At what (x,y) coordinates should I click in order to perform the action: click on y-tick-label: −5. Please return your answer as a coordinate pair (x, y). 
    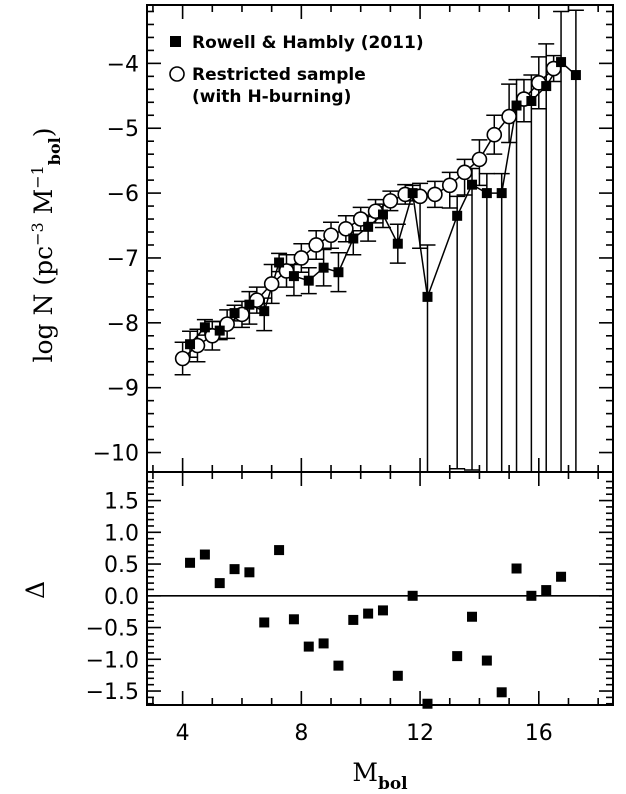
    Looking at the image, I should click on (123, 129).